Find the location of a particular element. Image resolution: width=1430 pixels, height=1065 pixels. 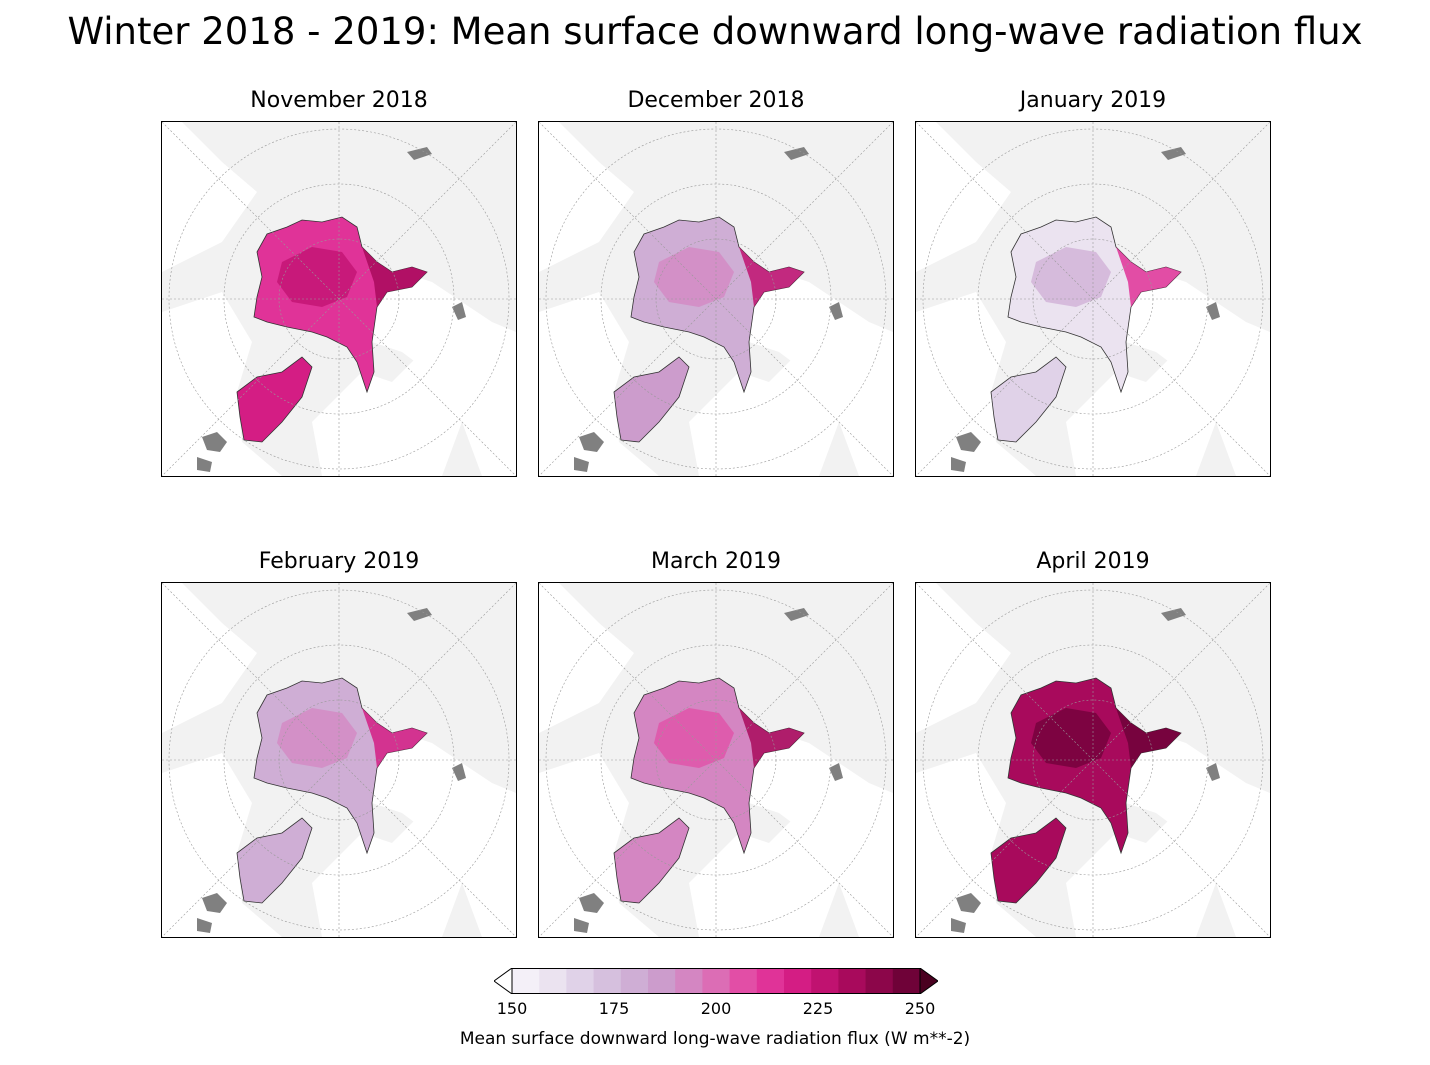

map-panel-nov is located at coordinates (339, 299).